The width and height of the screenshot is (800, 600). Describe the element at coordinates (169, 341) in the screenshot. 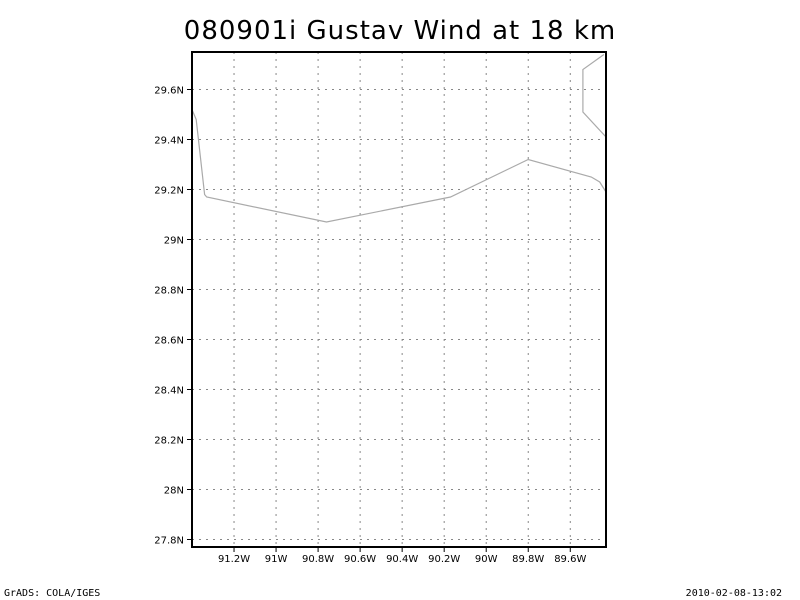

I see `y-tick-label: 28.6N` at that location.